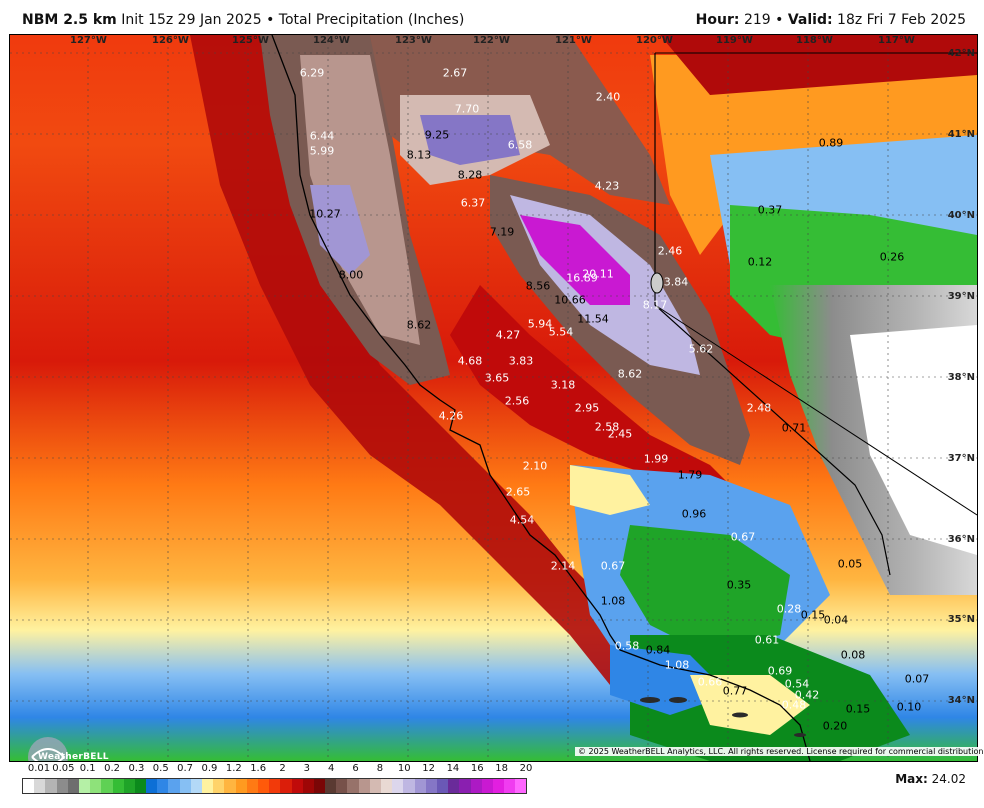  I want to click on header-right: Hour: 219 • Valid: 18z Fri 7 Feb 2025, so click(831, 20).